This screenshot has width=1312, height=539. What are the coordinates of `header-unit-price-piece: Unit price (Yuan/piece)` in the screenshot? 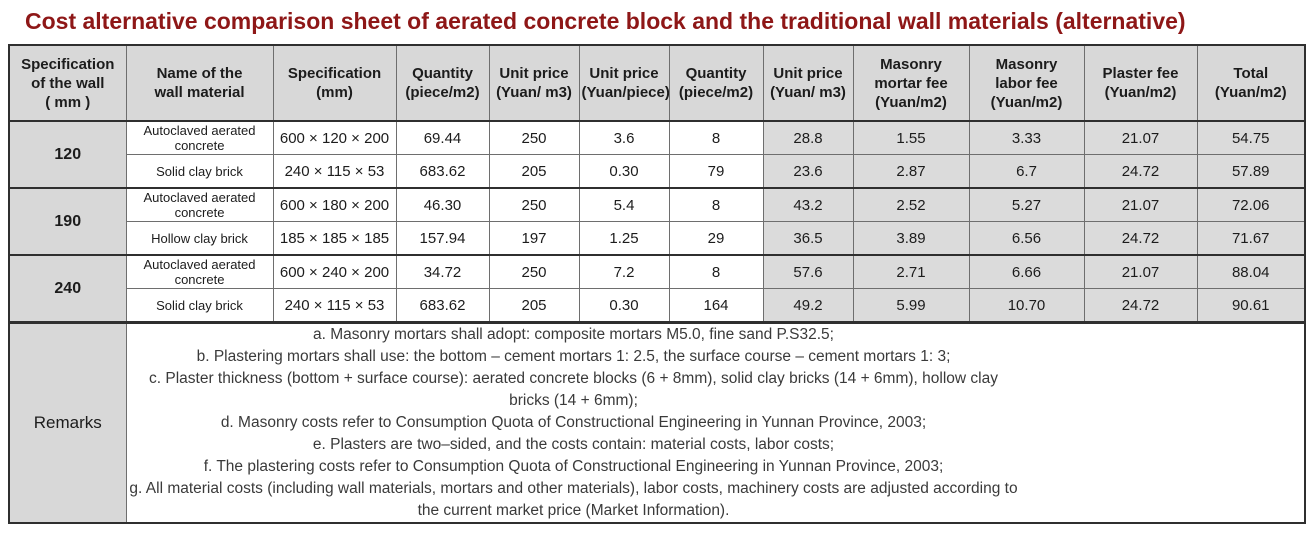 It's located at (624, 83).